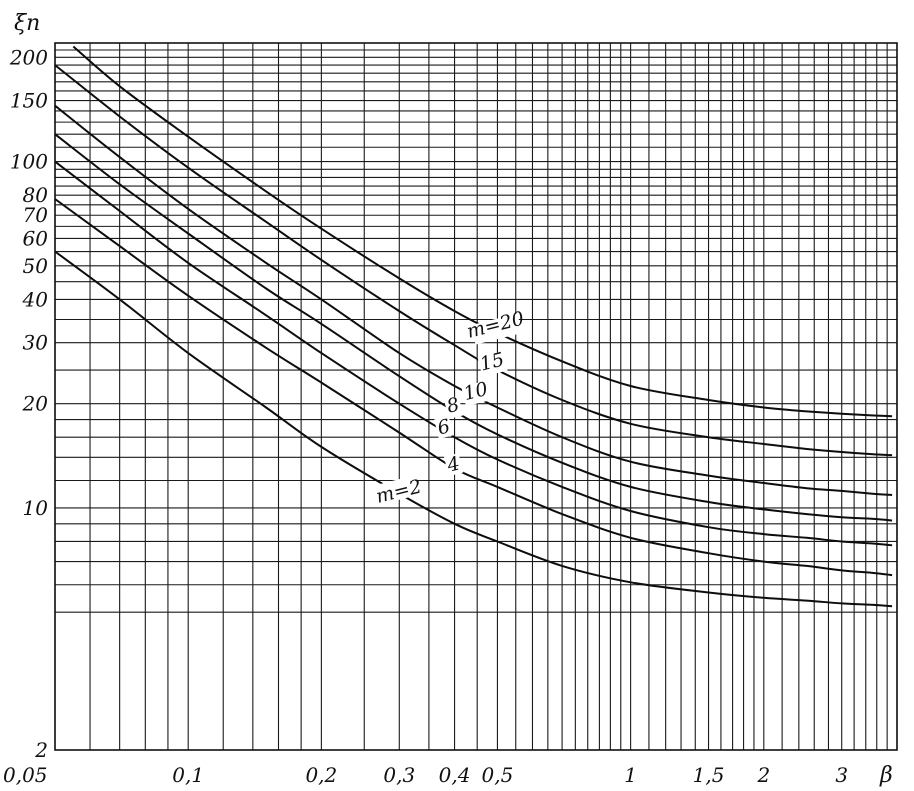 The width and height of the screenshot is (914, 791). What do you see at coordinates (453, 405) in the screenshot?
I see `curve-label: 8` at bounding box center [453, 405].